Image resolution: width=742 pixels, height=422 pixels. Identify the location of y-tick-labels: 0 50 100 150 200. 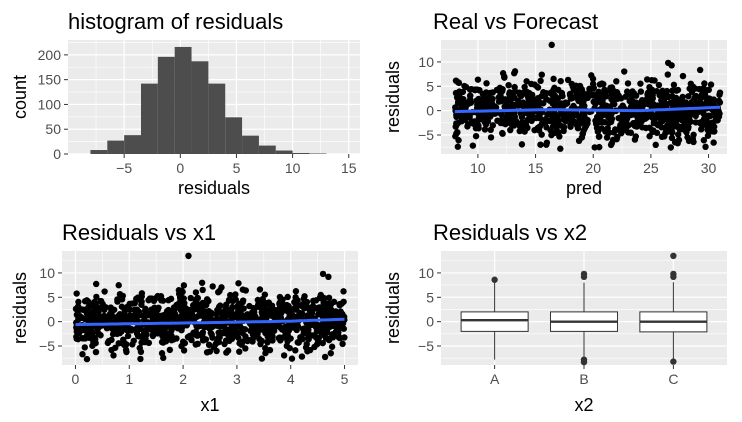
(53, 104).